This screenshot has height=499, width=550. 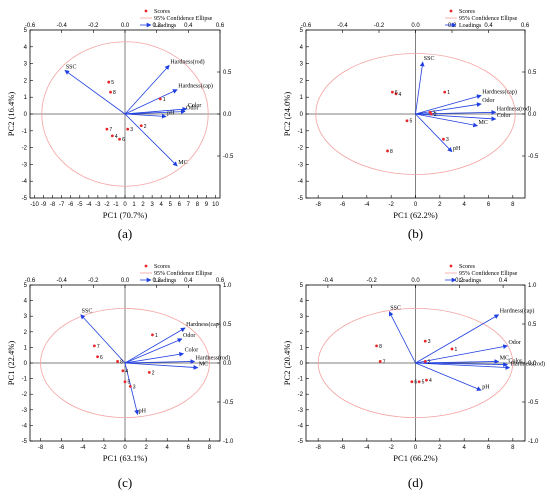 I want to click on x-tick-label: 6, so click(x=180, y=205).